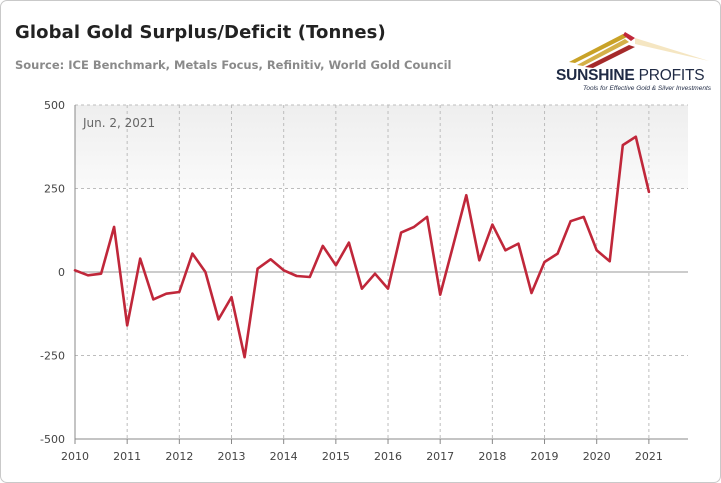 This screenshot has height=483, width=721. I want to click on y-tick-label: 250, so click(54, 189).